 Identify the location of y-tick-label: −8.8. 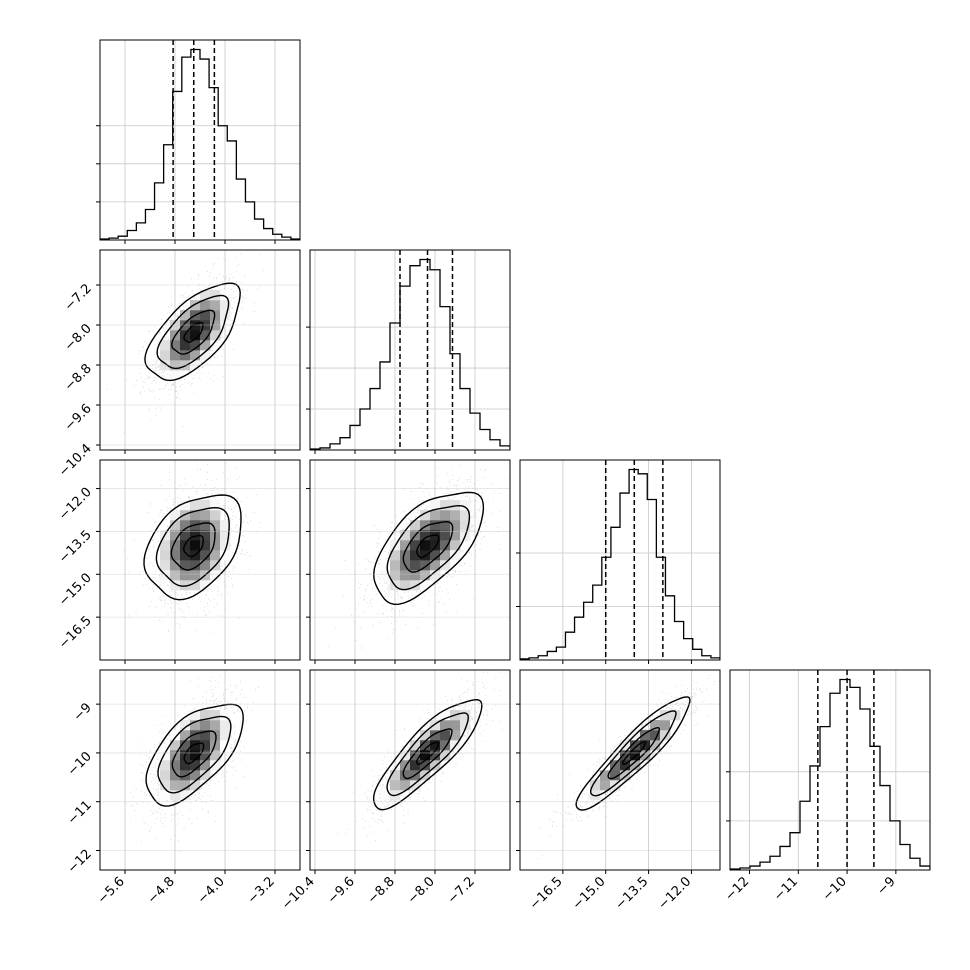
(78, 377).